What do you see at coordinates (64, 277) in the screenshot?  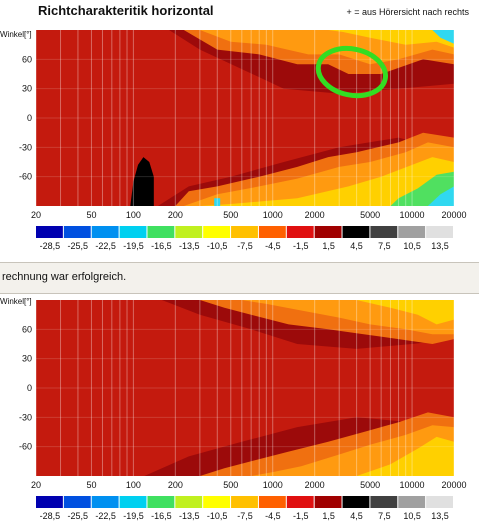 I see `status-message: rechnung war erfolgreich.` at bounding box center [64, 277].